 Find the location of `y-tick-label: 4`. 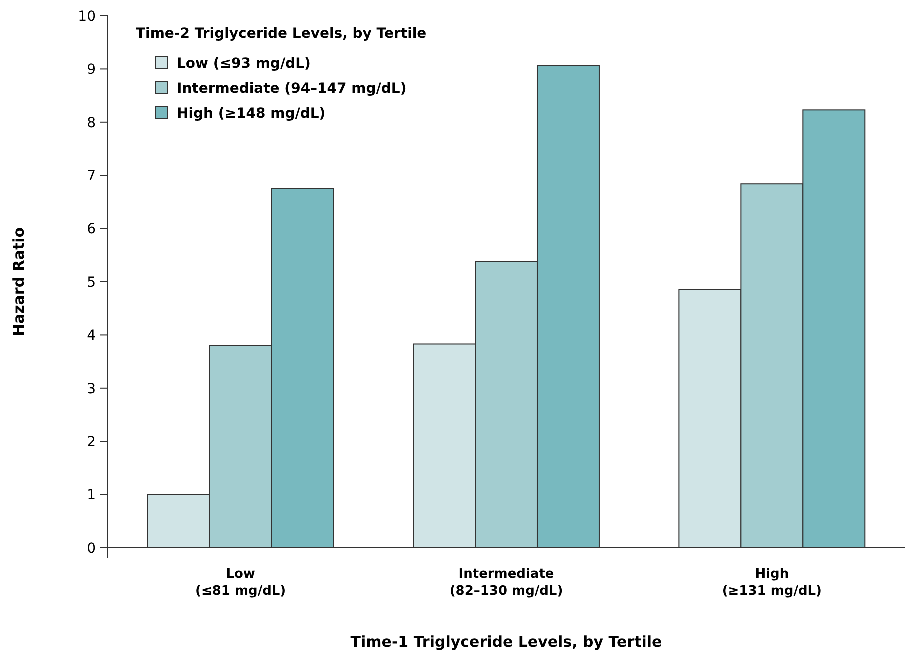

y-tick-label: 4 is located at coordinates (91, 336).